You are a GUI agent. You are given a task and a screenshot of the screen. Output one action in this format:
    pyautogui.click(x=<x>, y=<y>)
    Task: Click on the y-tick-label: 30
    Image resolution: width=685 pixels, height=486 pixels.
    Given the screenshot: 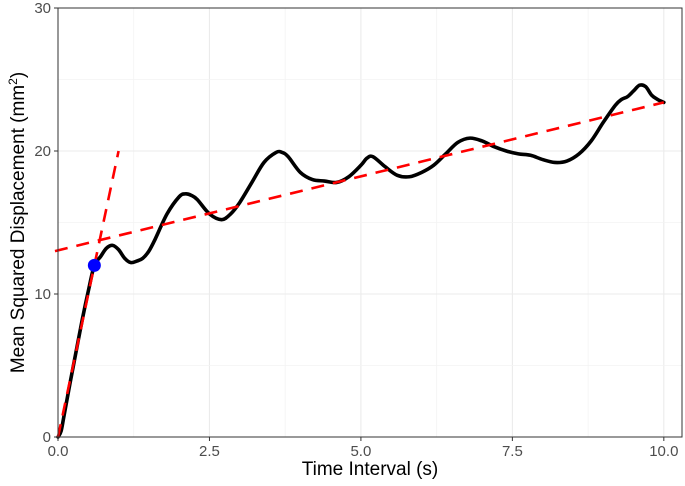 What is the action you would take?
    pyautogui.click(x=42, y=8)
    